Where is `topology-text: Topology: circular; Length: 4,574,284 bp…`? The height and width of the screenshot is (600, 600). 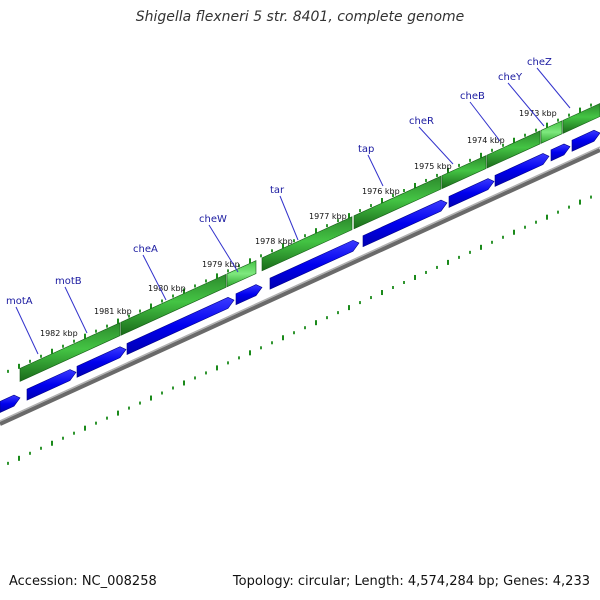 topology-text: Topology: circular; Length: 4,574,284 bp… is located at coordinates (411, 581).